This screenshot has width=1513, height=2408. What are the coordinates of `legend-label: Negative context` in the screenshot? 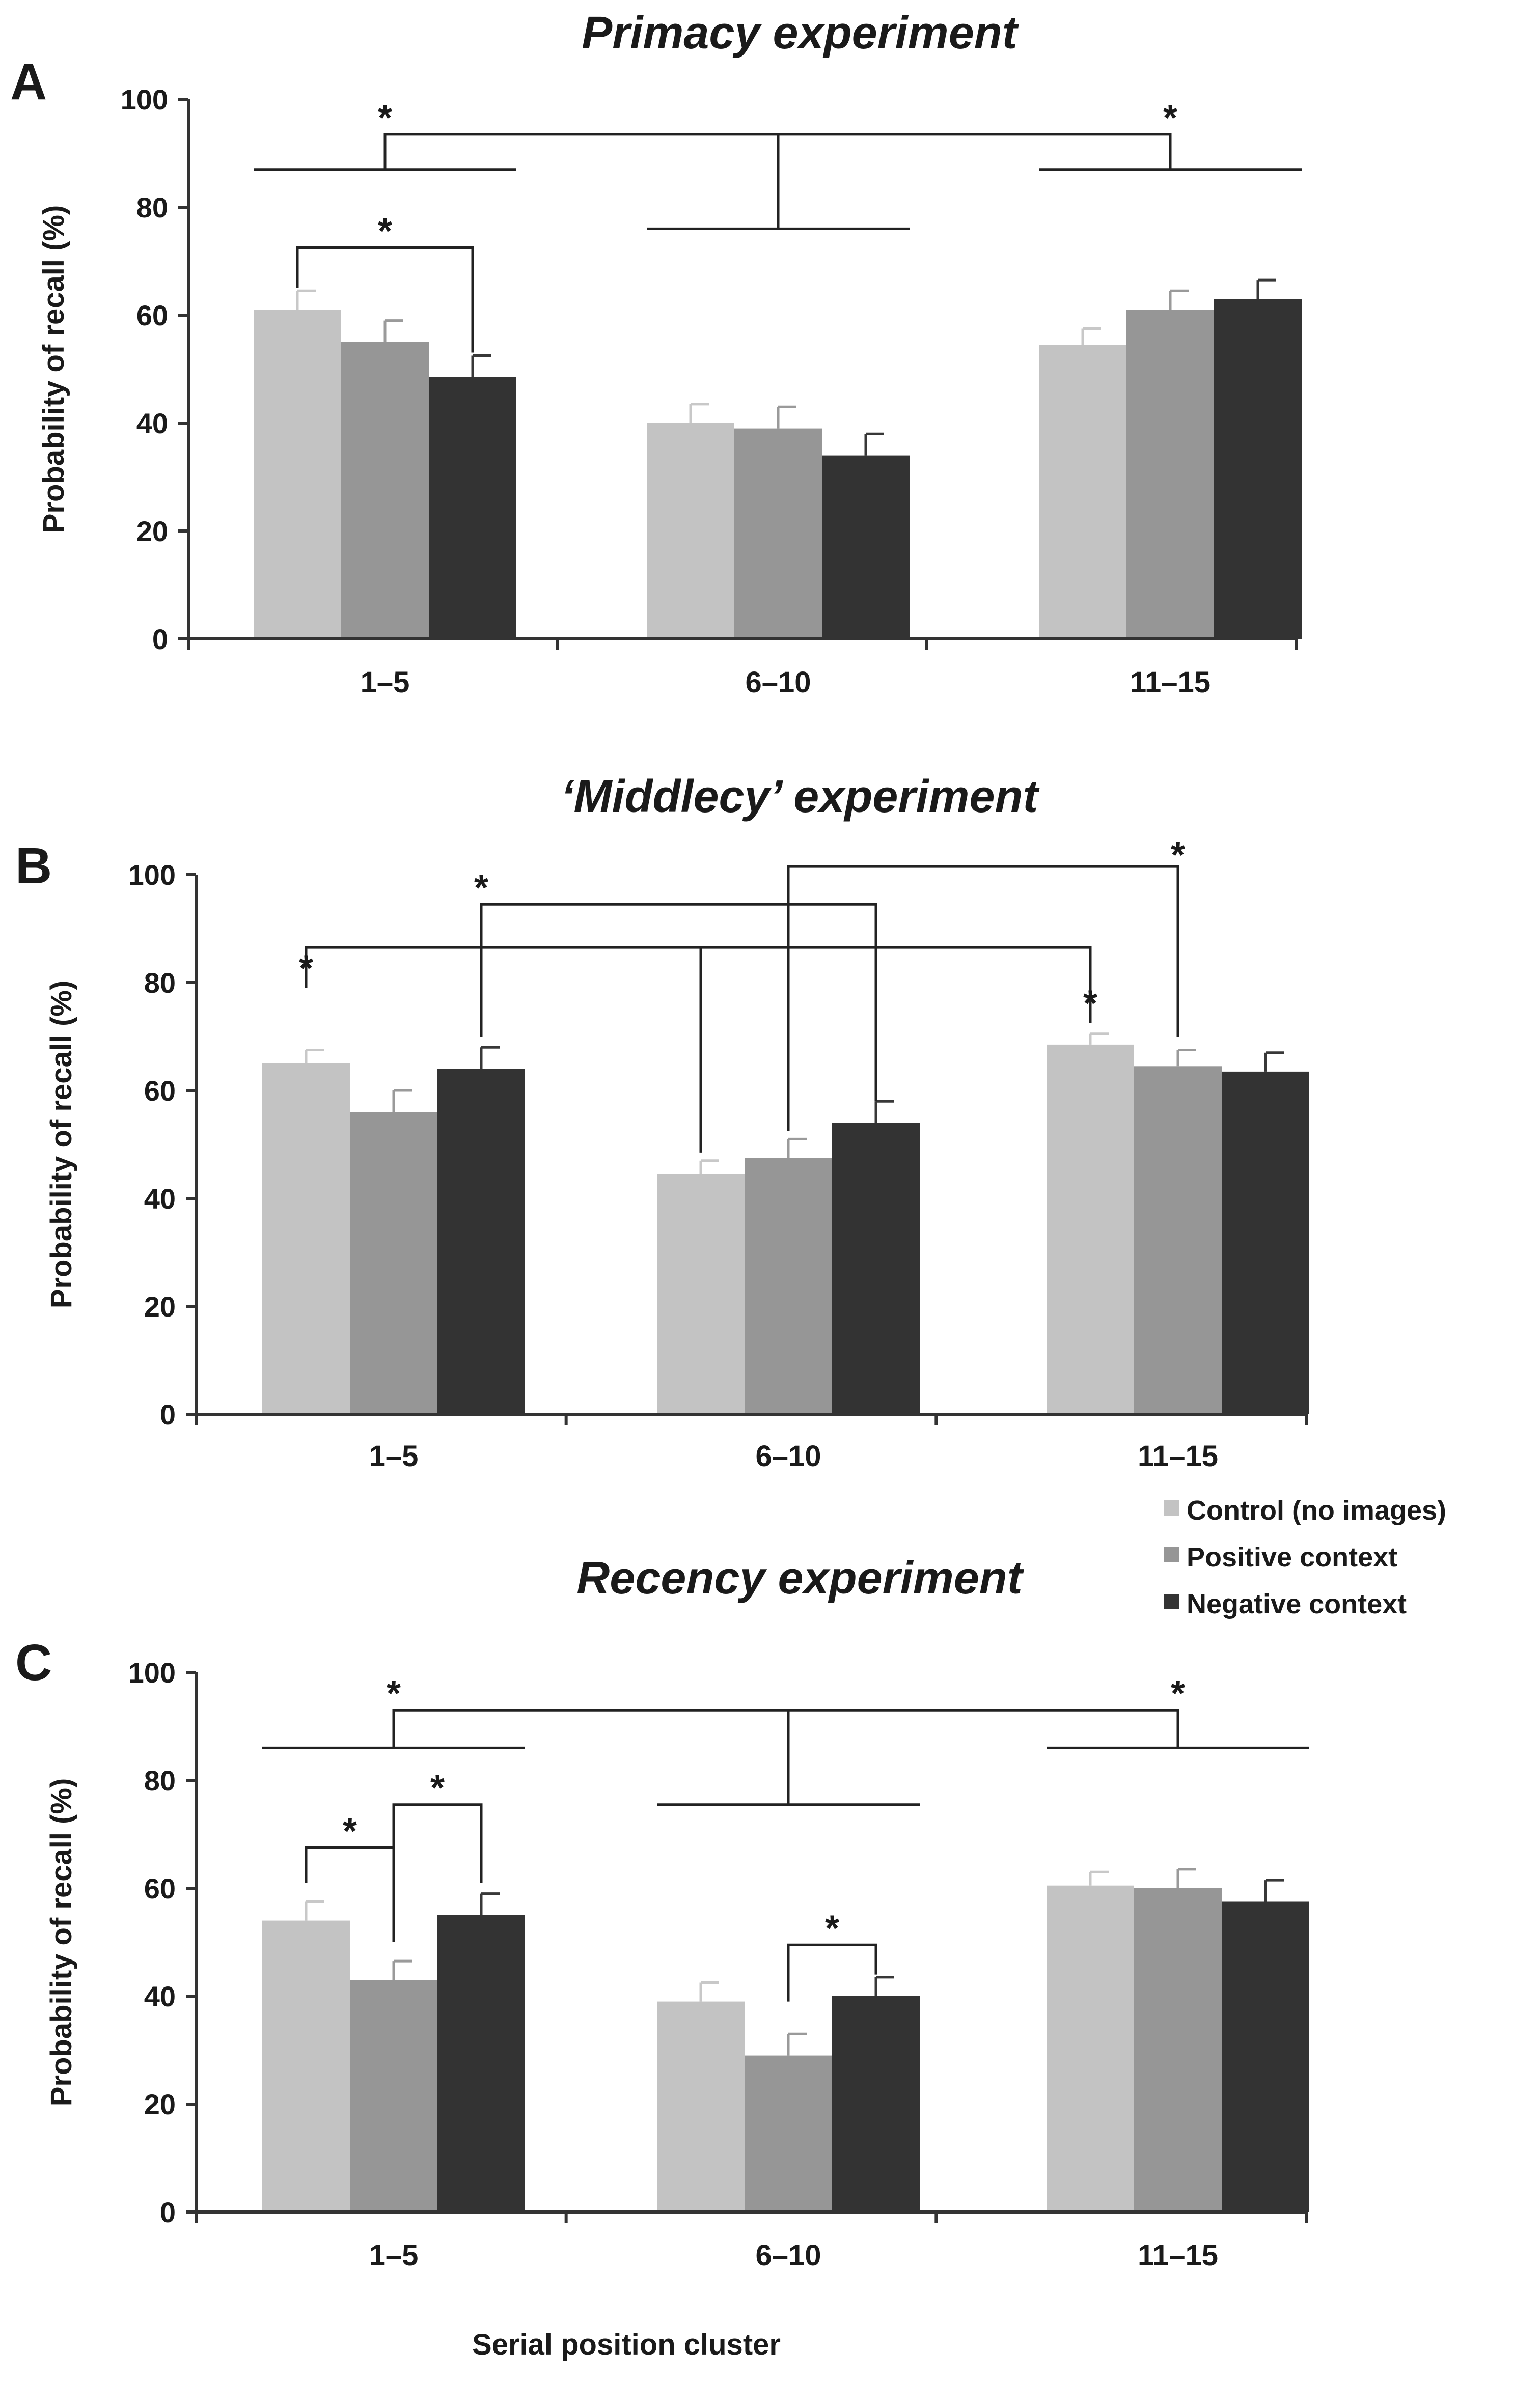 It's located at (1297, 1604).